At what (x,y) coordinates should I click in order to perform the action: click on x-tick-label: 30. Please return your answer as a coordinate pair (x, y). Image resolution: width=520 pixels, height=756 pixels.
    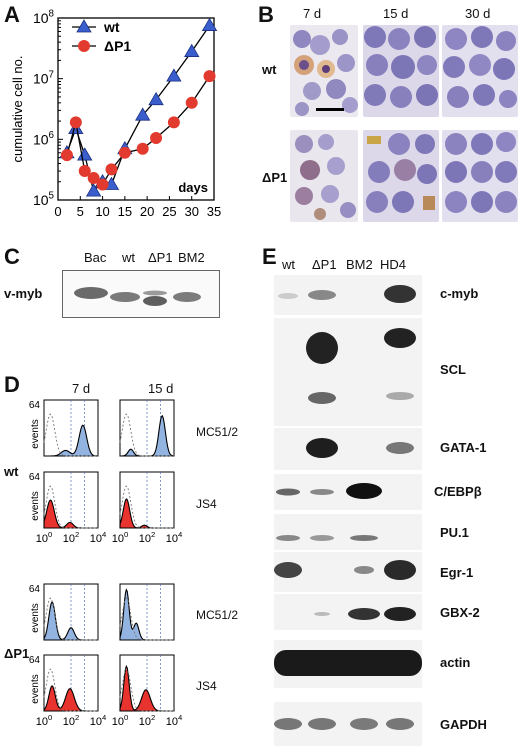
    Looking at the image, I should click on (191, 211).